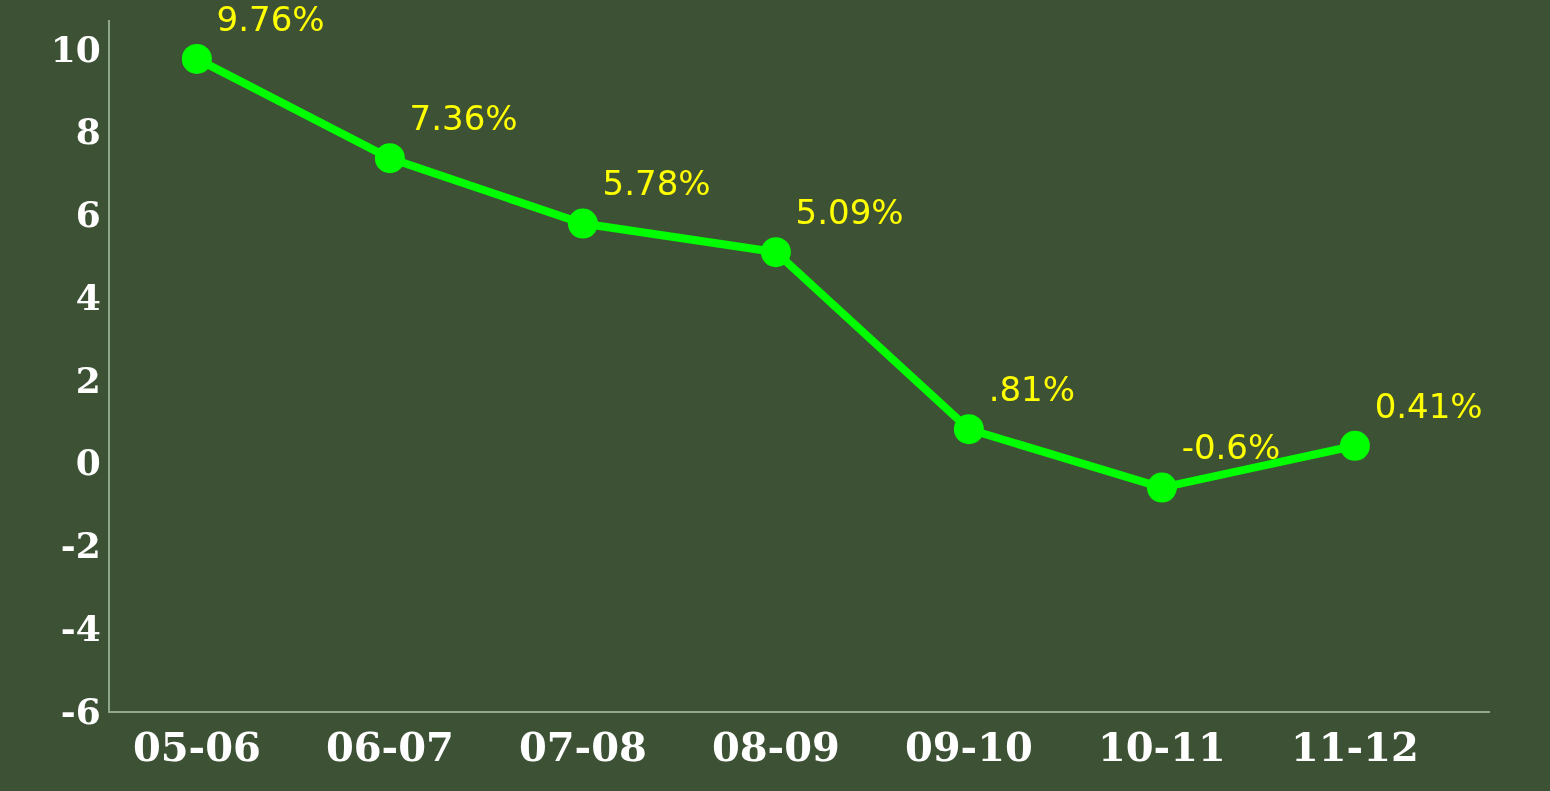 The width and height of the screenshot is (1550, 791). I want to click on x-tick-label: 06-07, so click(389, 746).